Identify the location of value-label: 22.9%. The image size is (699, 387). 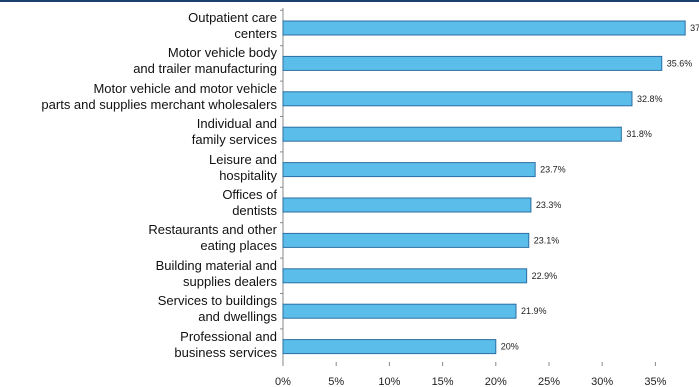
(545, 276).